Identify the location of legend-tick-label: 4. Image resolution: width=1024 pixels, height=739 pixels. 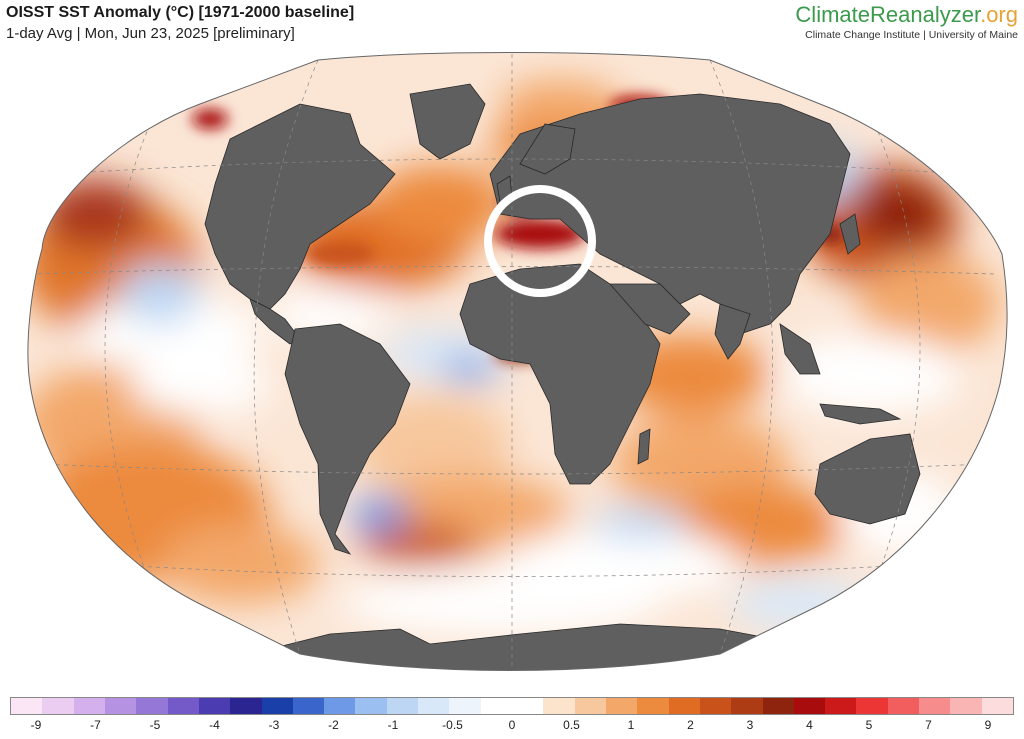
(809, 725).